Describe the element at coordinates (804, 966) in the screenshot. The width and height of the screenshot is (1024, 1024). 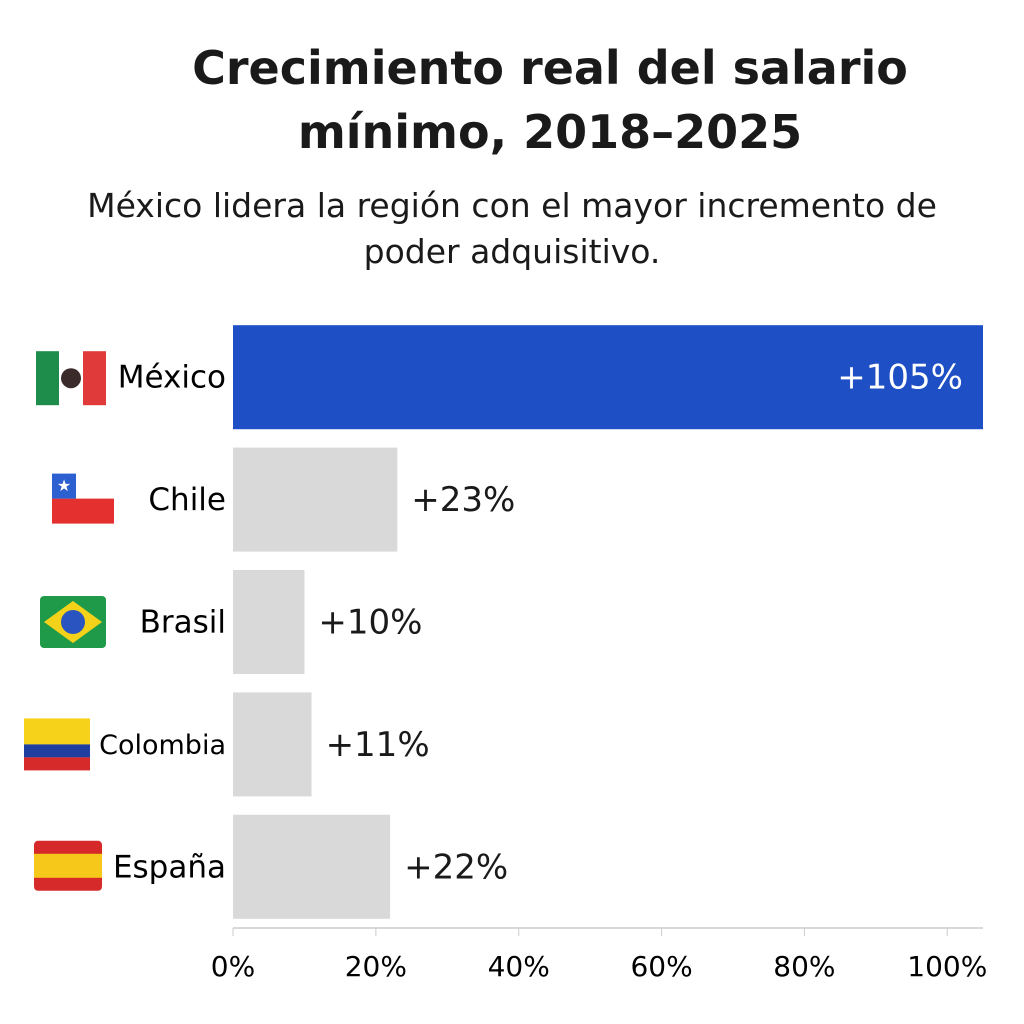
I see `x-tick-label: 80%` at that location.